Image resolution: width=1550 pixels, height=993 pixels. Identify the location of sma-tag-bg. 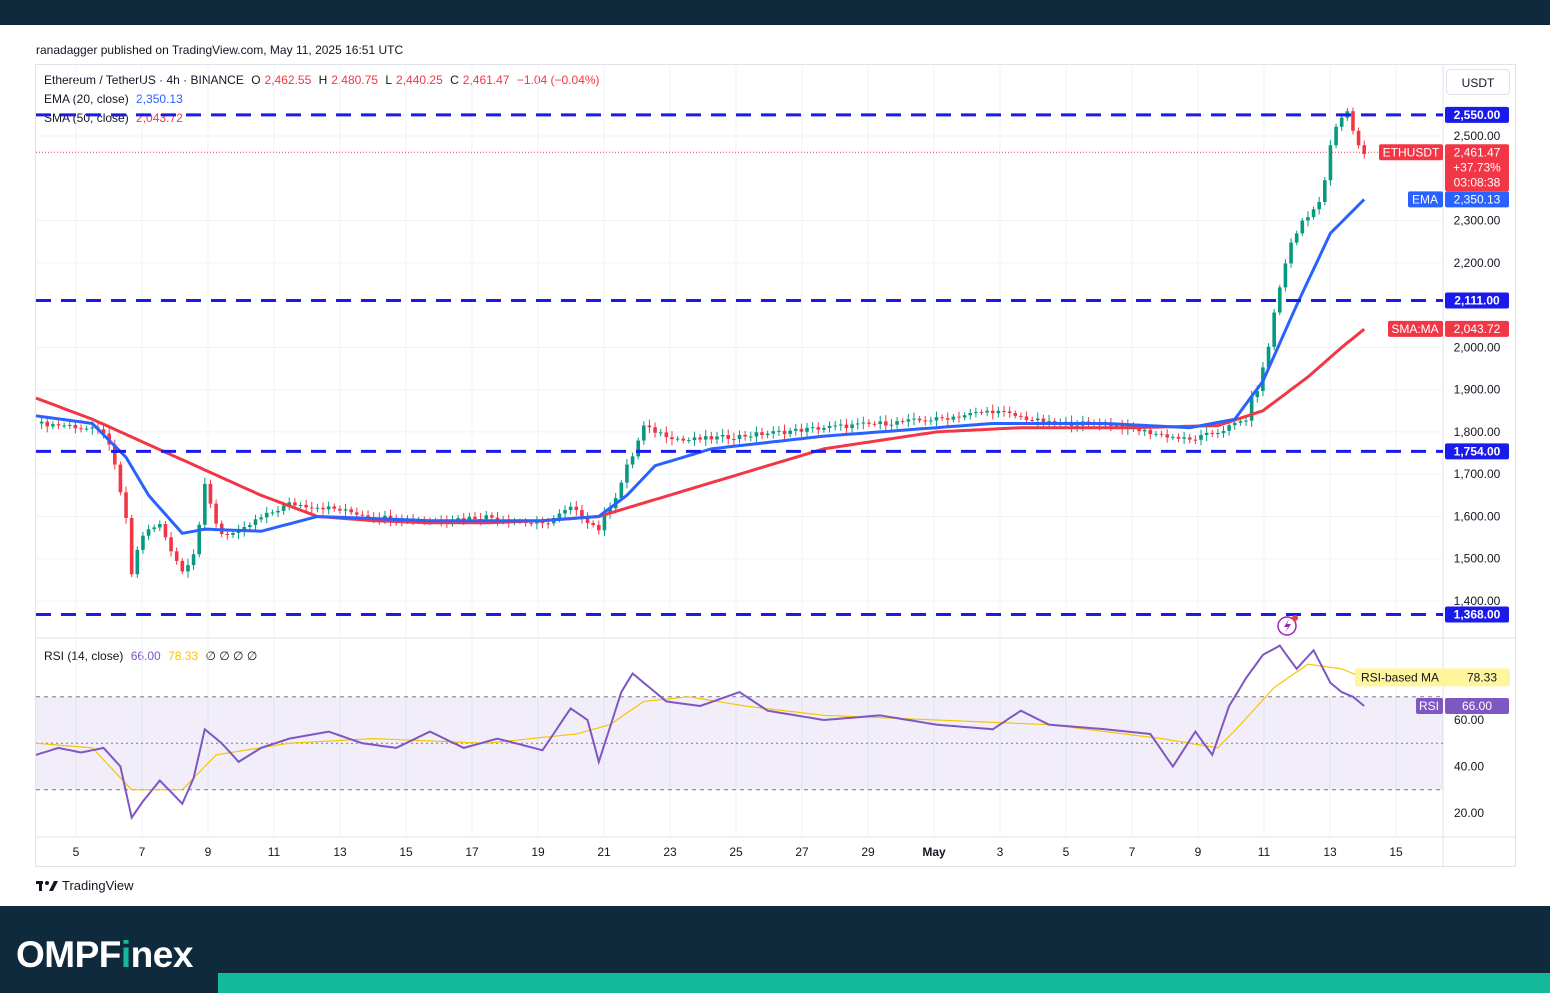
(1415, 328).